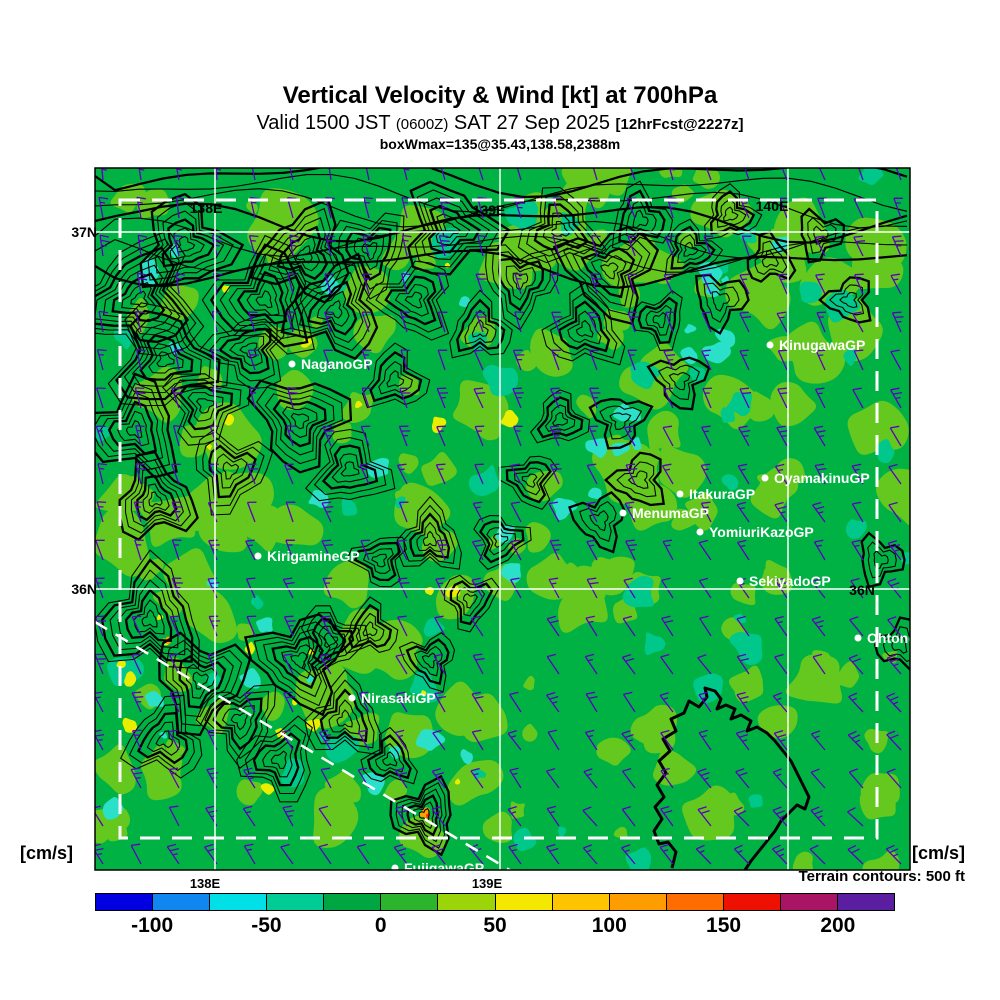 The image size is (1000, 1000). Describe the element at coordinates (724, 925) in the screenshot. I see `colorbar-tick: 150` at that location.